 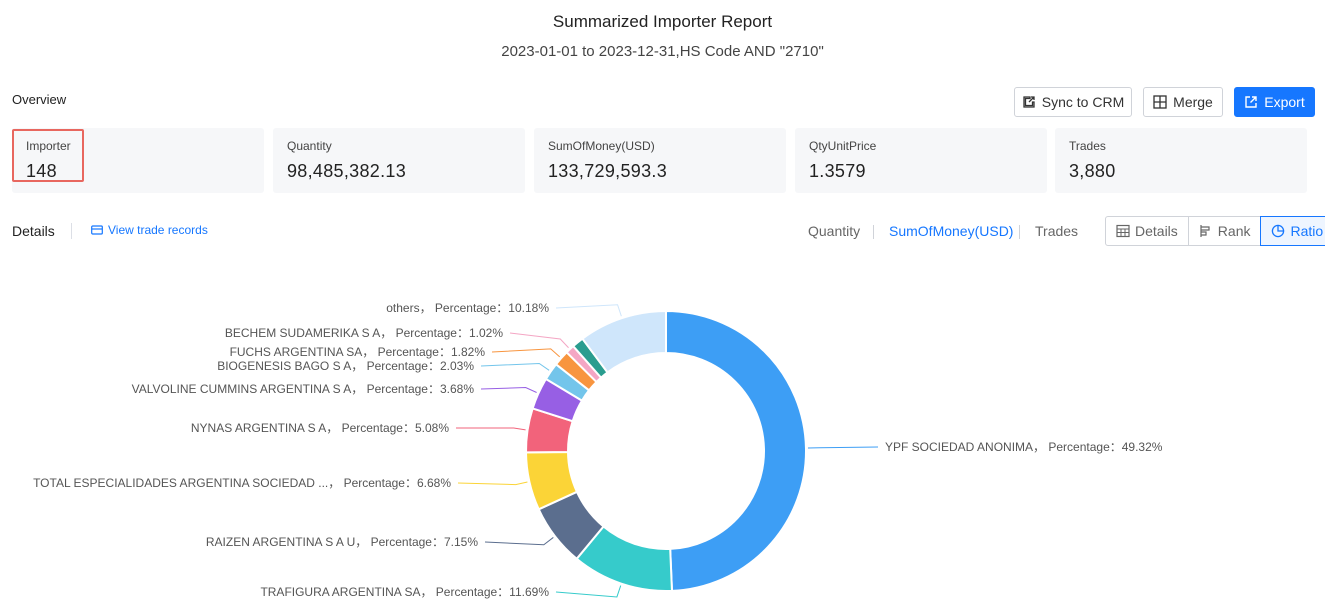 What do you see at coordinates (1029, 102) in the screenshot?
I see `sync-icon` at bounding box center [1029, 102].